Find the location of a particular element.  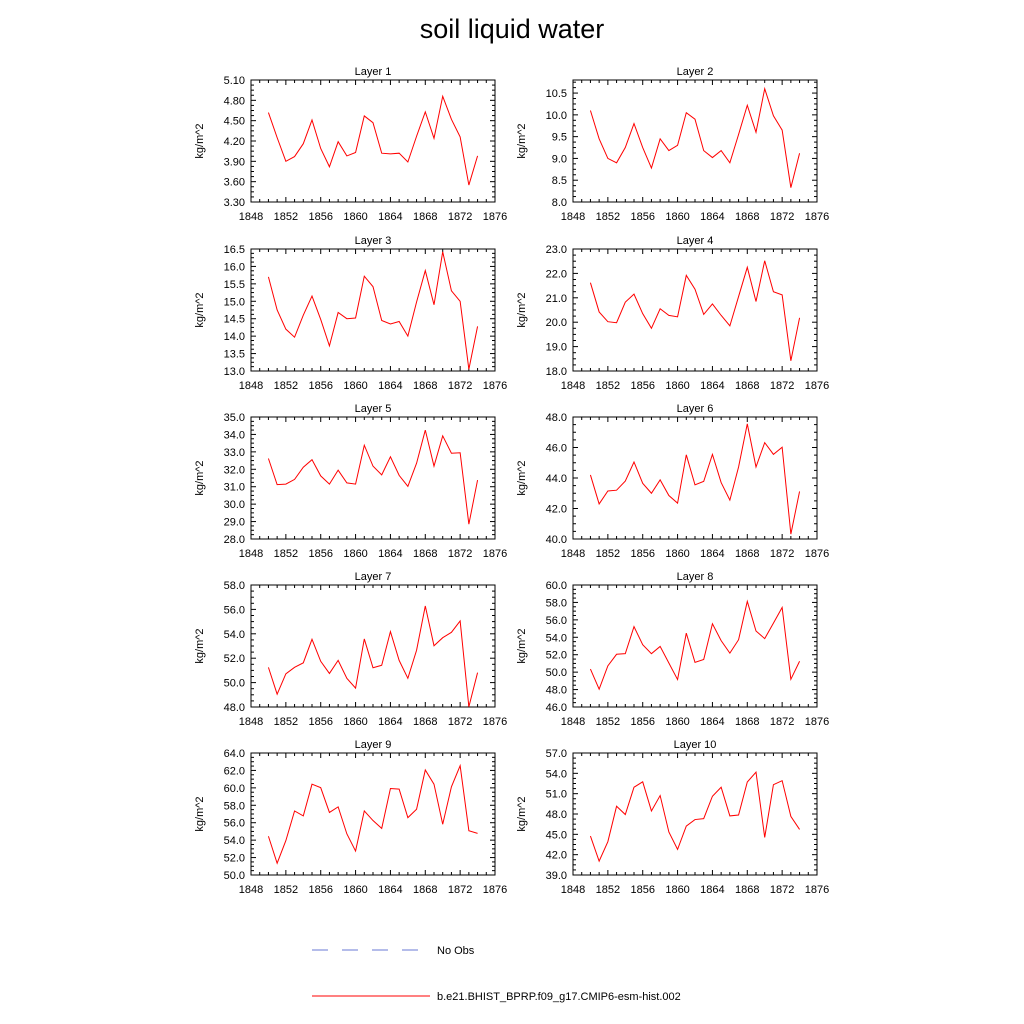

y-tick-label: 62.0 is located at coordinates (234, 771).